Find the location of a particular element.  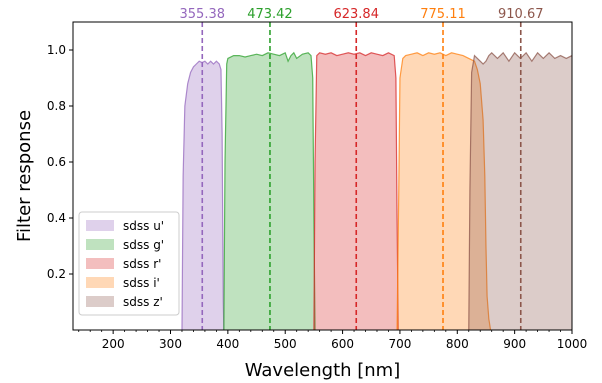

legend: sdss u' sdss g' sdss r' sdss i' sdss z' is located at coordinates (129, 263).